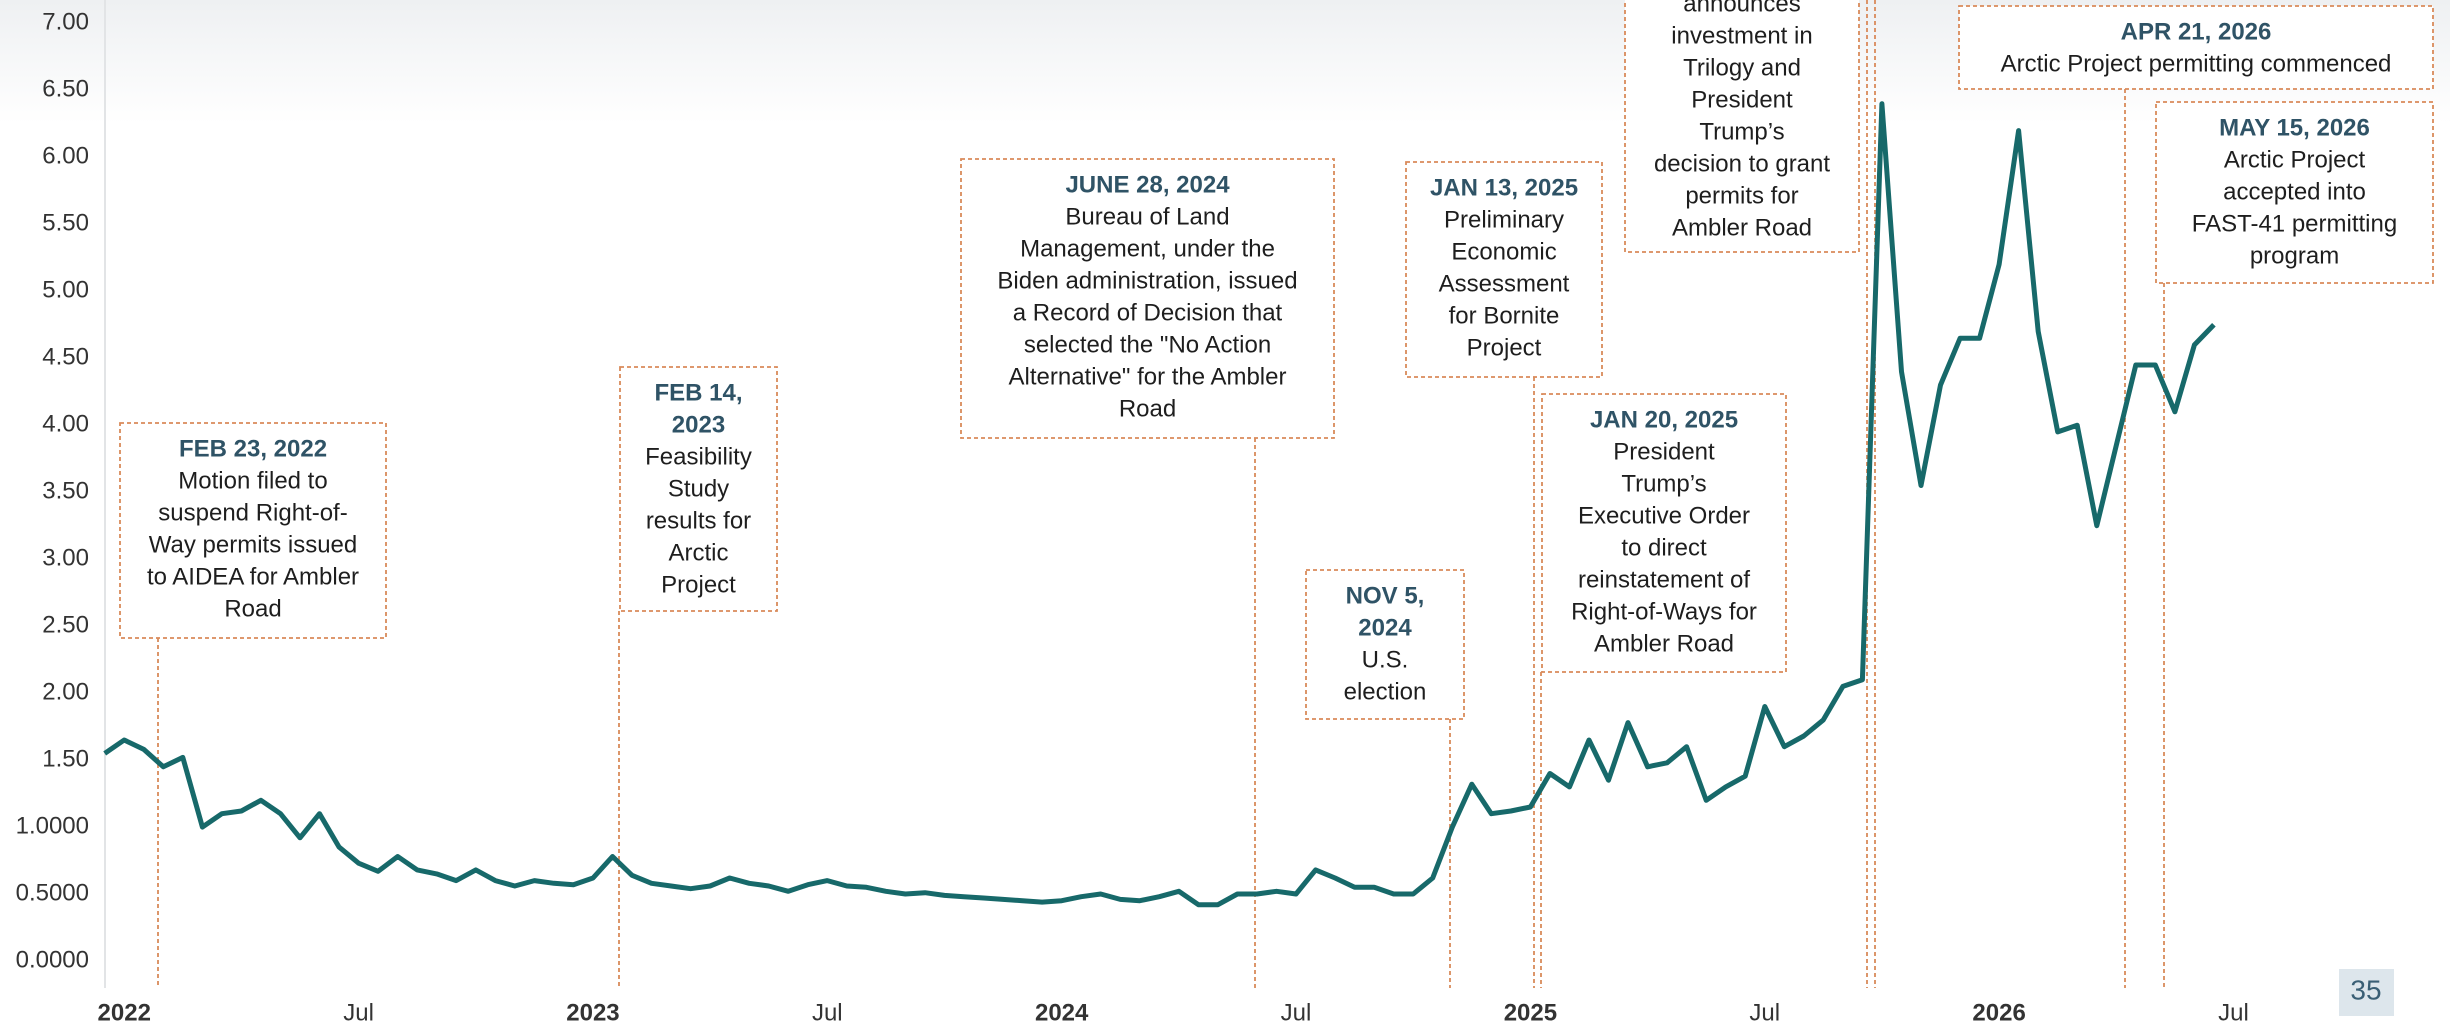 The height and width of the screenshot is (1028, 2450). What do you see at coordinates (1742, 67) in the screenshot?
I see `annotation-text: Trilogy and` at bounding box center [1742, 67].